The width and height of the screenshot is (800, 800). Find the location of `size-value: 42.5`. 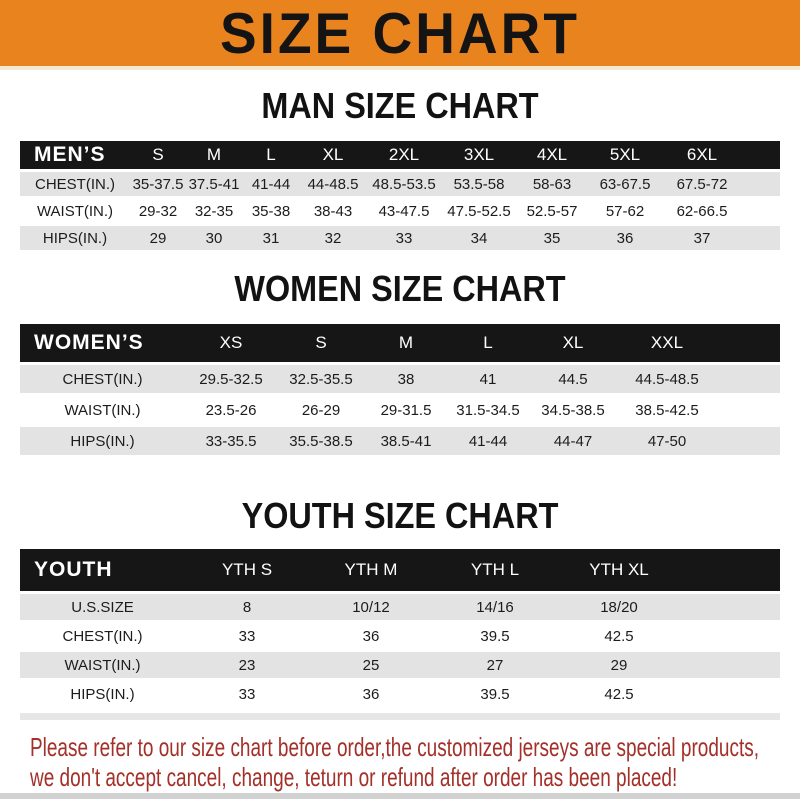

size-value: 42.5 is located at coordinates (619, 694).